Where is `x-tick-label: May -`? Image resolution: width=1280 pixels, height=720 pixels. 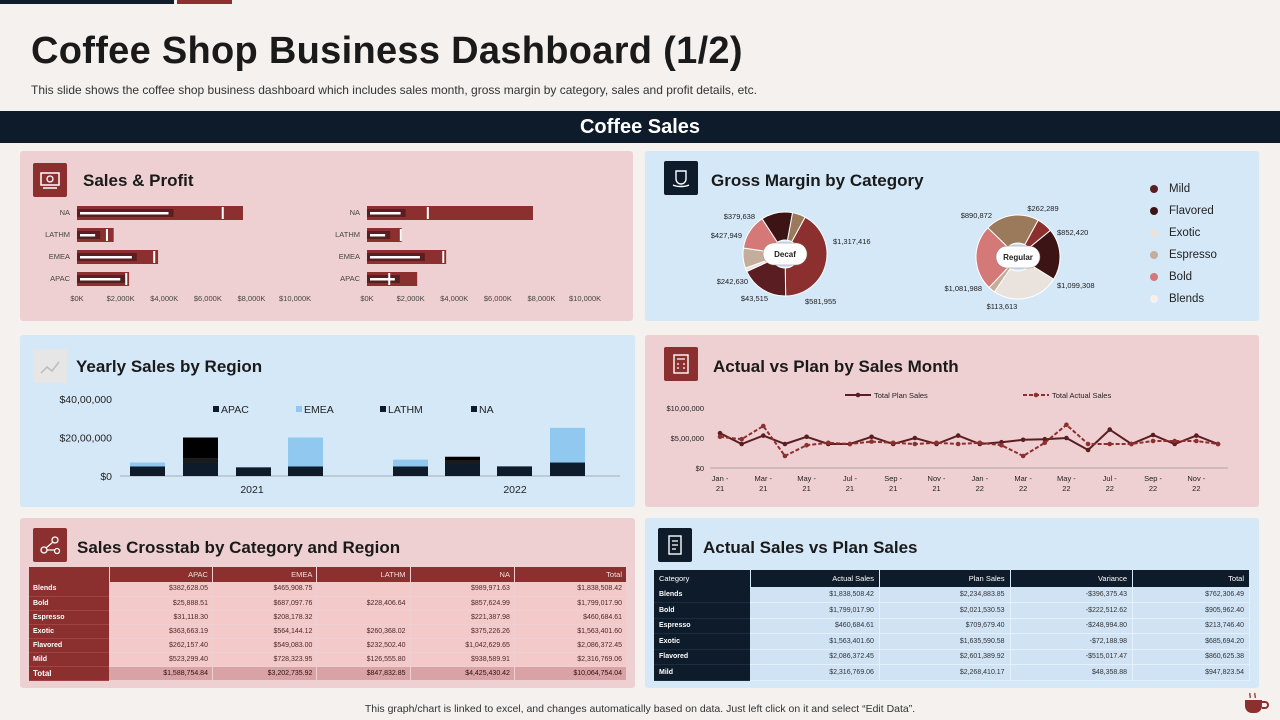
x-tick-label: May - is located at coordinates (806, 478).